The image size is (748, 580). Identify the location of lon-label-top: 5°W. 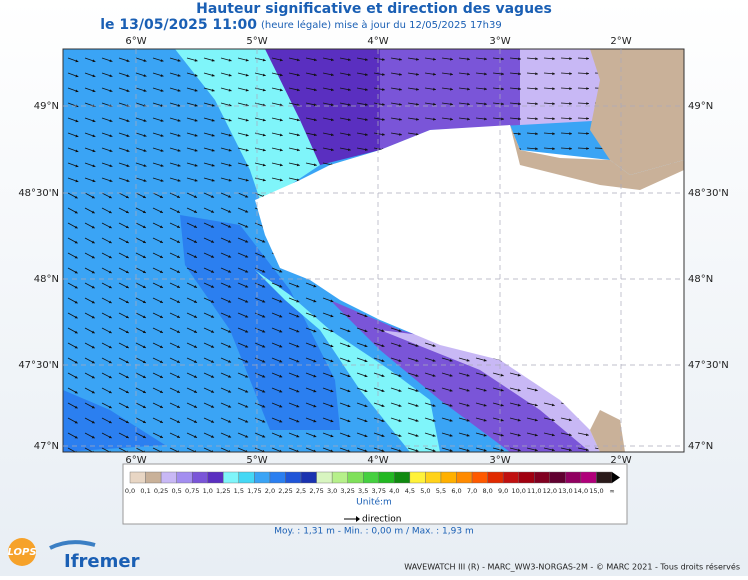
(256, 41).